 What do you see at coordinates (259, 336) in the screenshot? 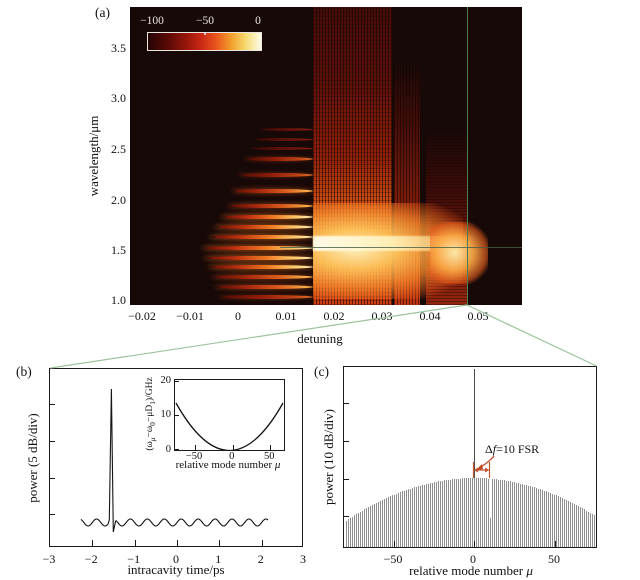
I see `zoom-link-line-left` at bounding box center [259, 336].